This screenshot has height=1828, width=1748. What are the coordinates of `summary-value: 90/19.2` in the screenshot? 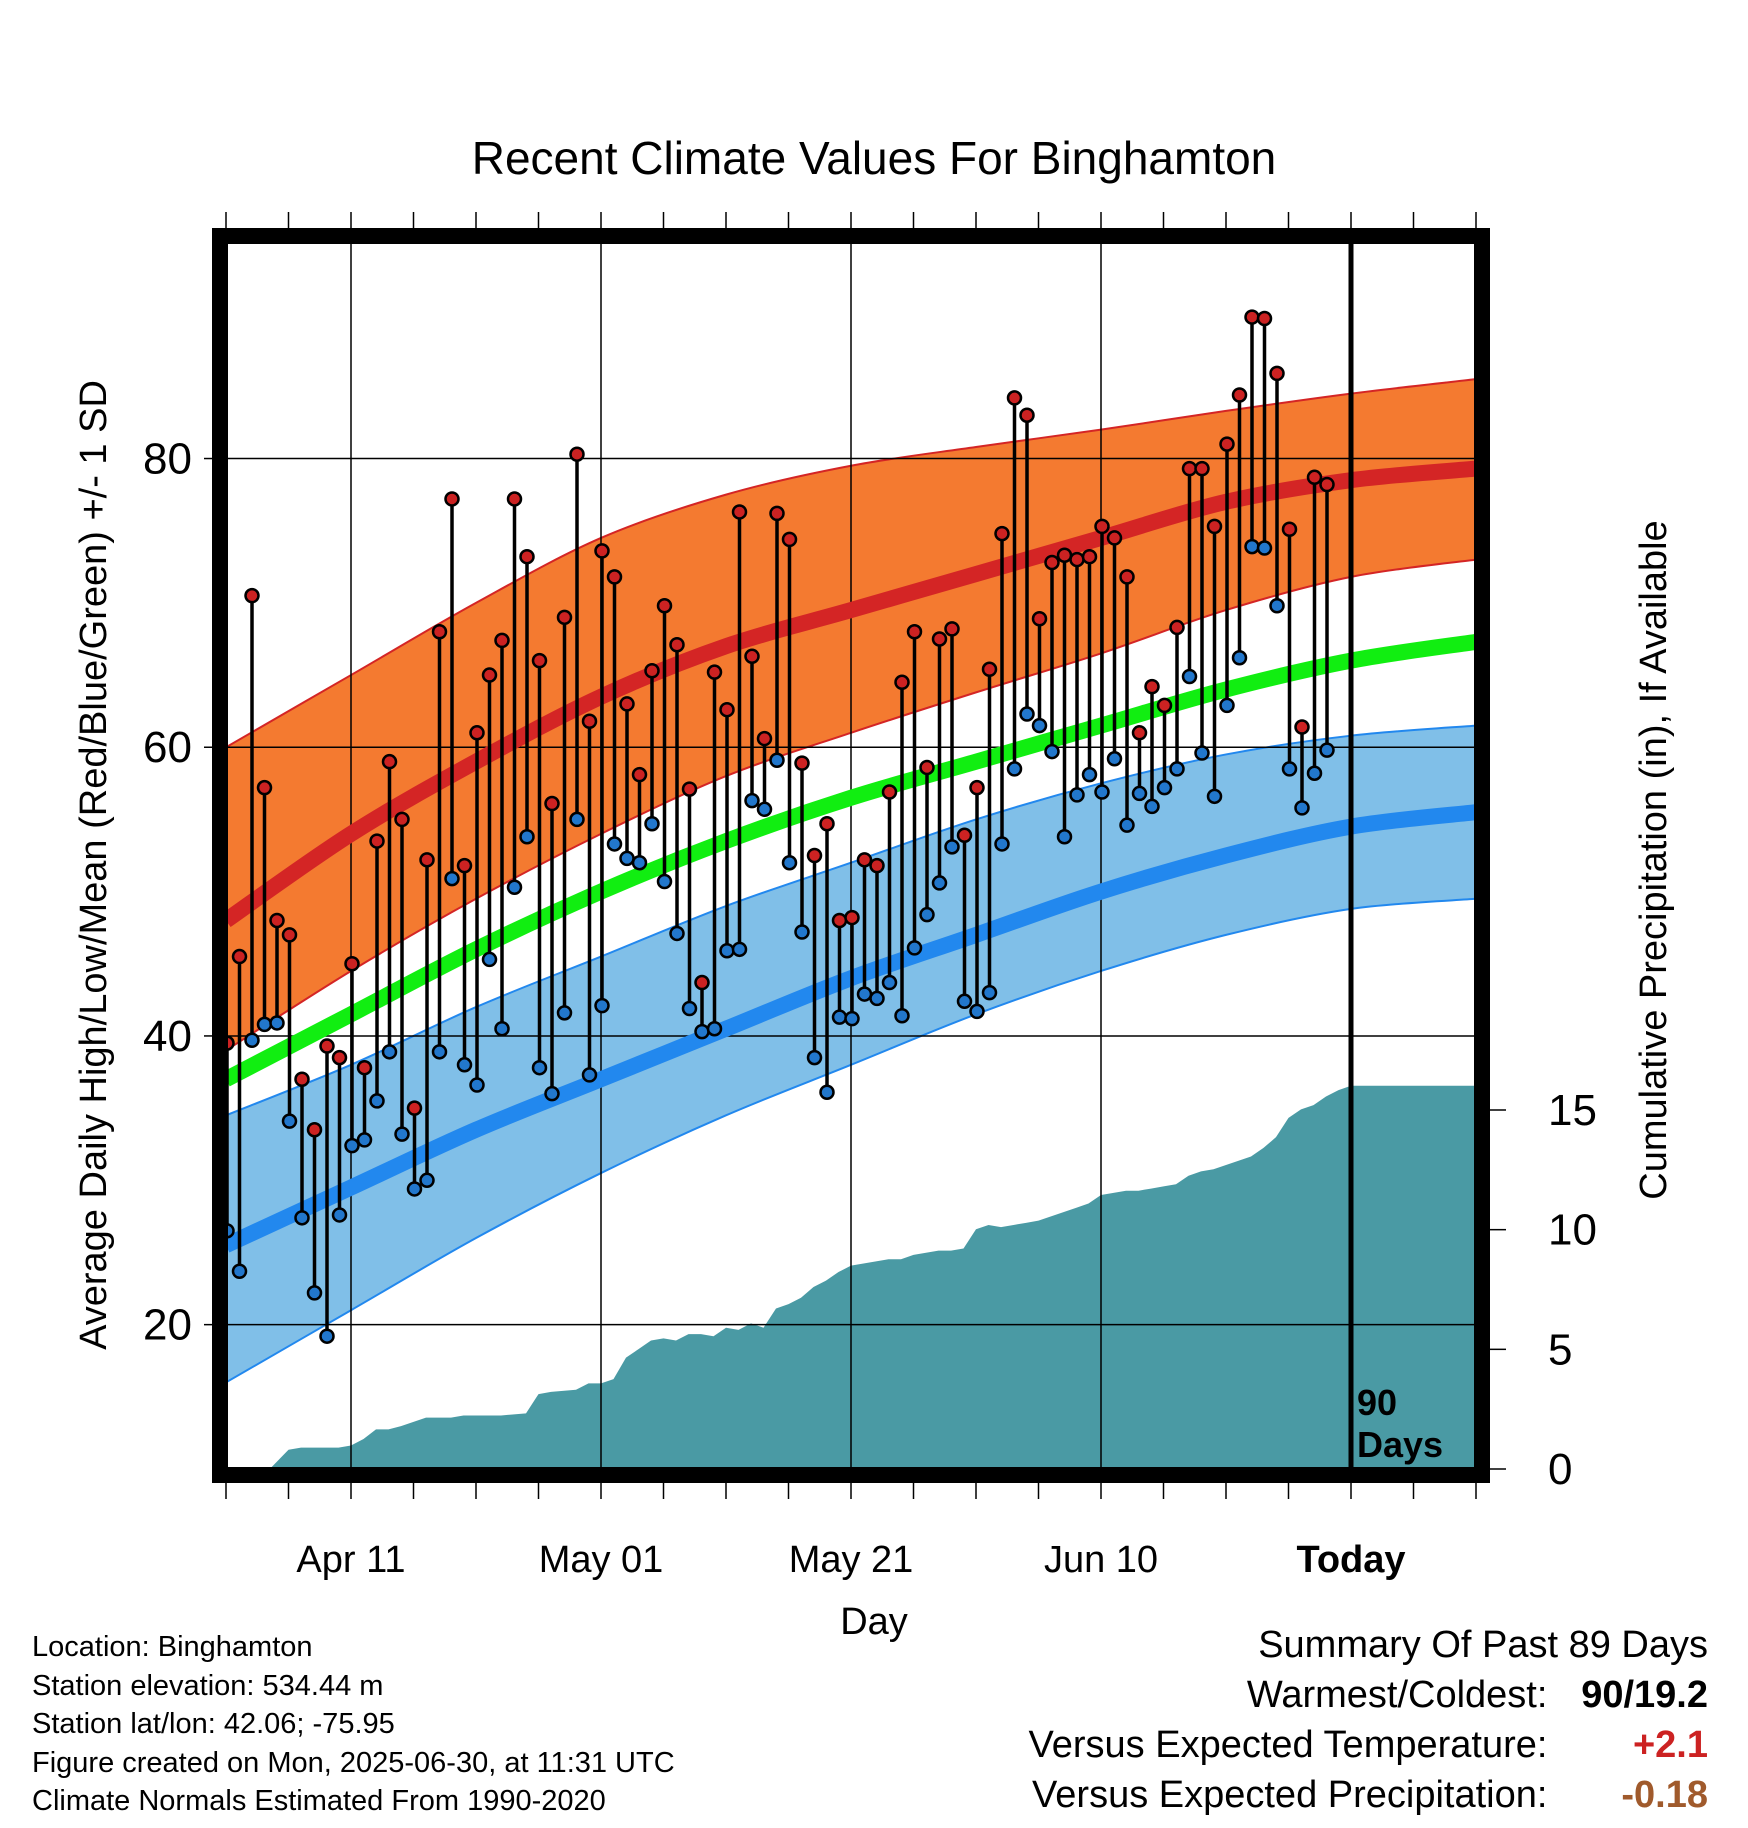 It's located at (1644, 1695).